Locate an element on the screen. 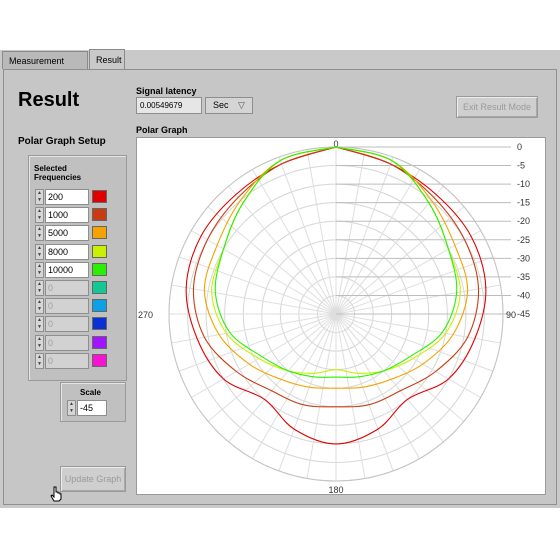  tab-result: Result is located at coordinates (107, 59).